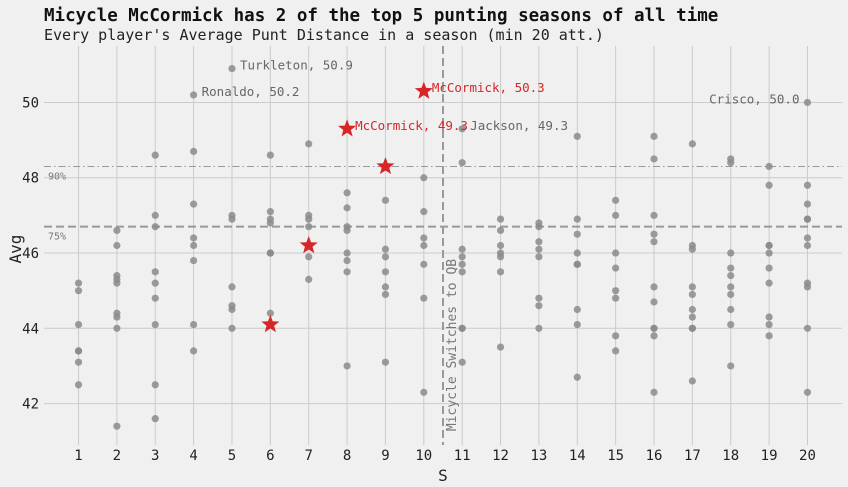 The width and height of the screenshot is (848, 487). What do you see at coordinates (117, 456) in the screenshot?
I see `x-tick-label: 2` at bounding box center [117, 456].